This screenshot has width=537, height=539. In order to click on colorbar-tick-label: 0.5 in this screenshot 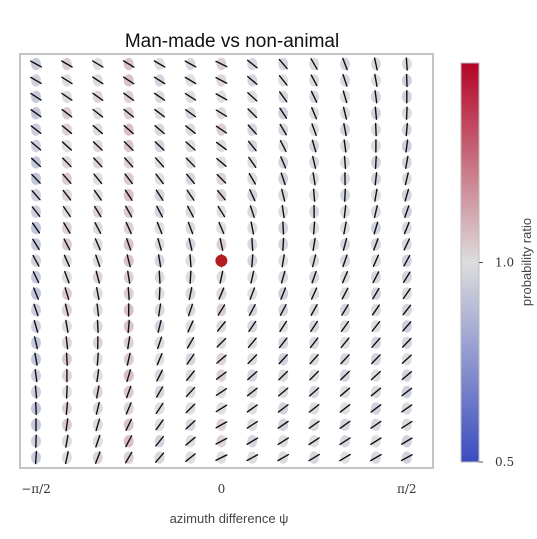, I will do `click(504, 462)`.